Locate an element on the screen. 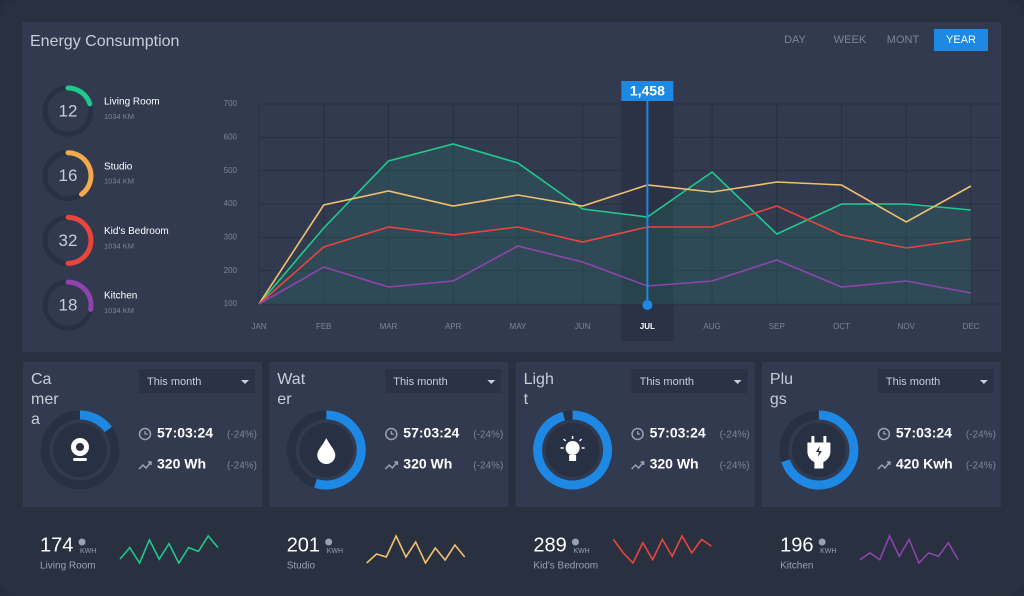 The width and height of the screenshot is (1024, 596). x-tick-label: SEP is located at coordinates (777, 326).